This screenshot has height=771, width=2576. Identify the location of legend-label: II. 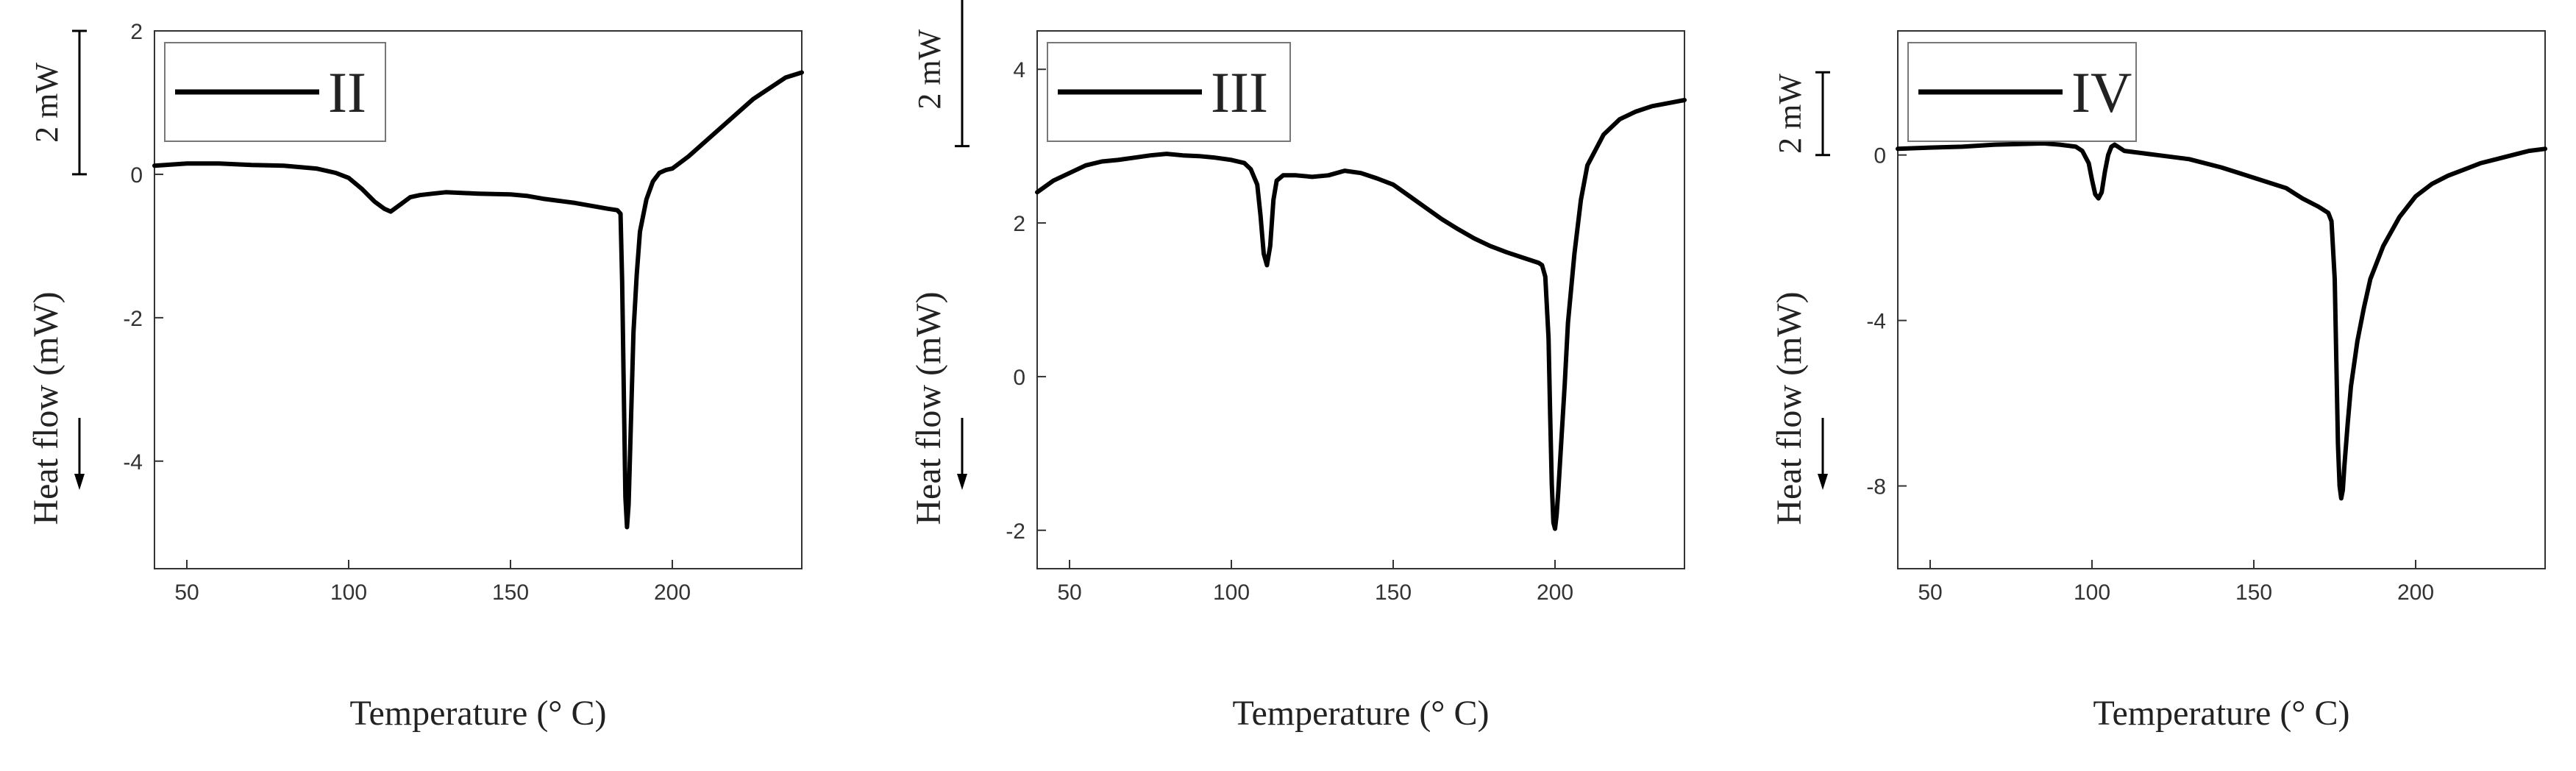
(347, 92).